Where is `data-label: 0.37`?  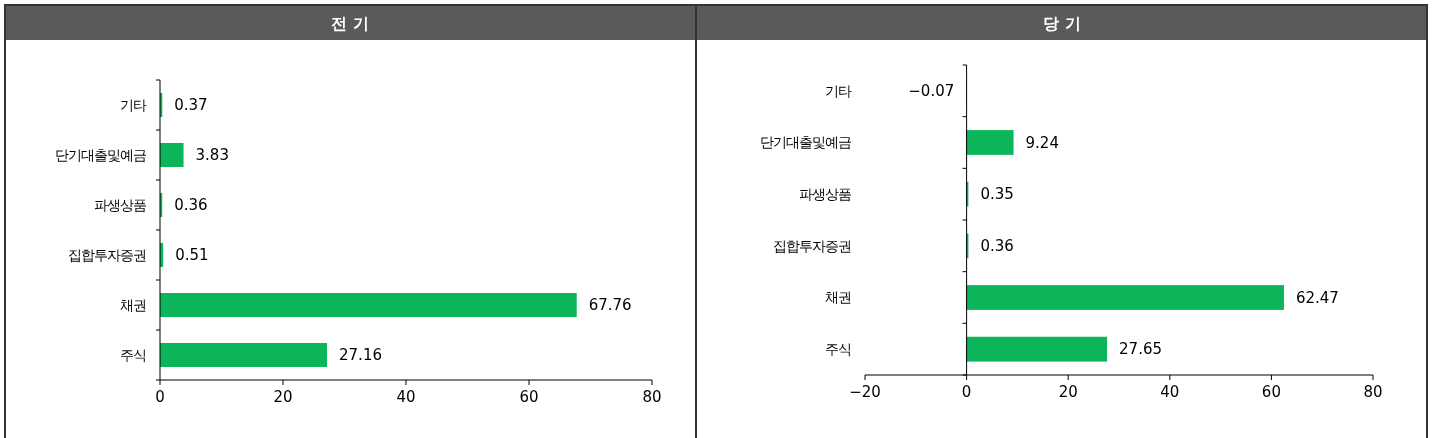 data-label: 0.37 is located at coordinates (191, 105).